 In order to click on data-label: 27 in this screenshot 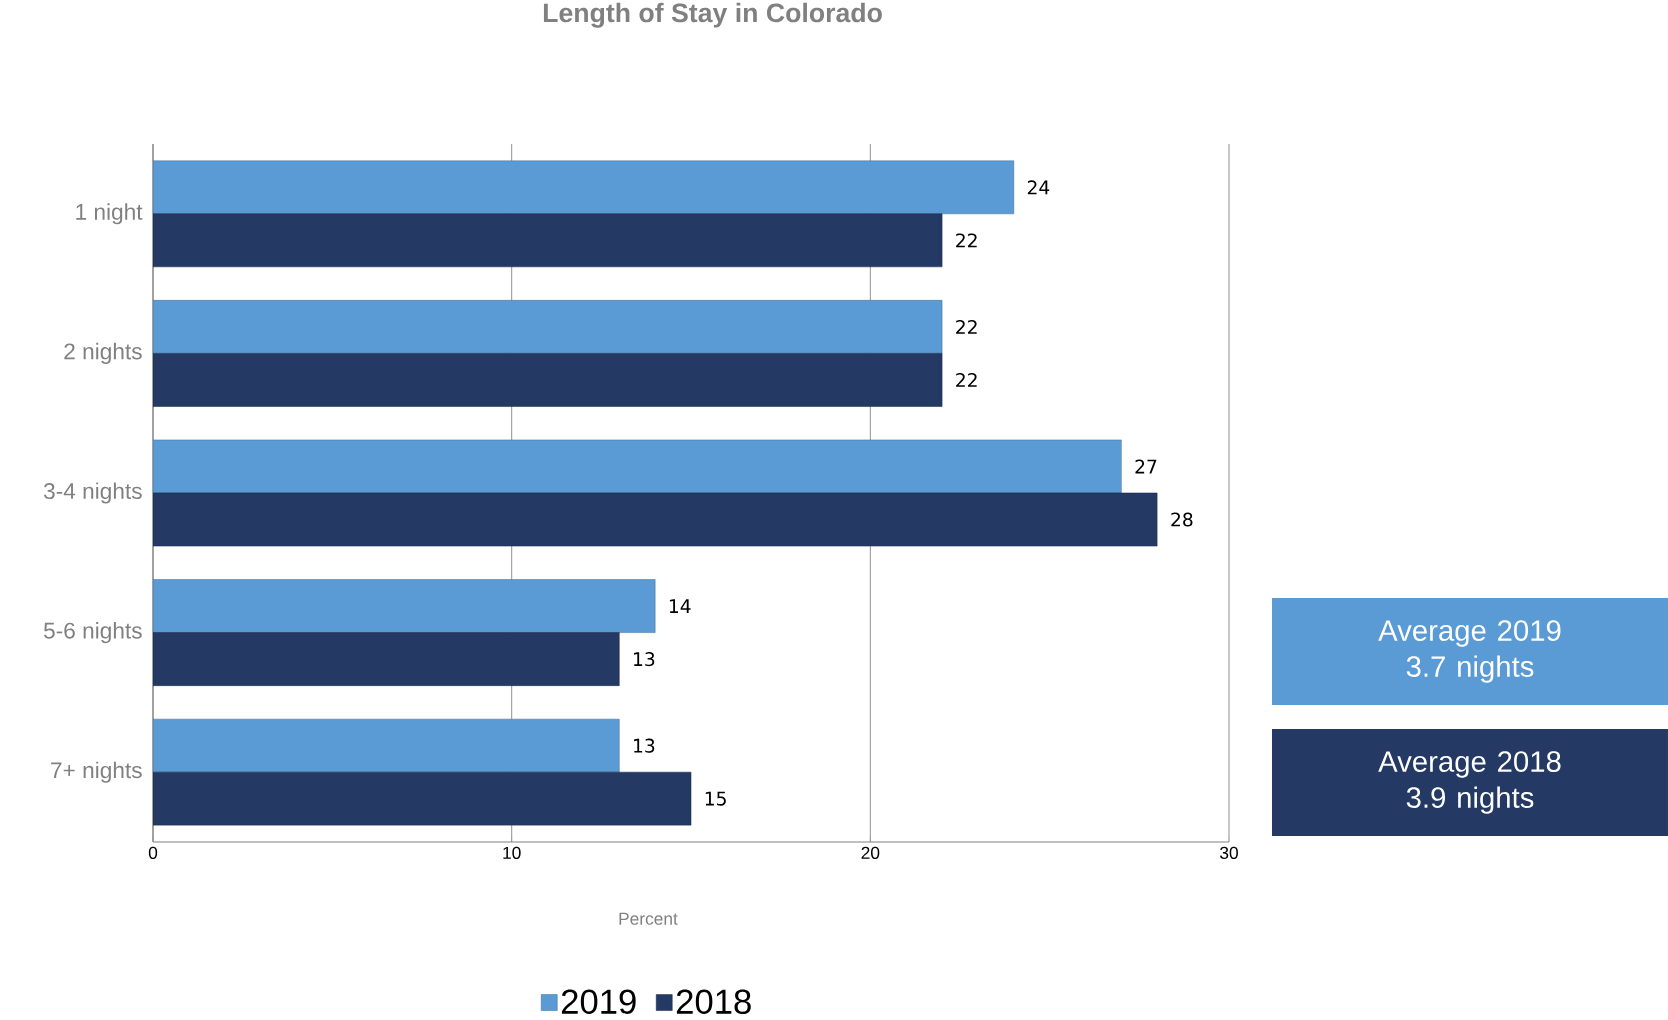, I will do `click(1146, 466)`.